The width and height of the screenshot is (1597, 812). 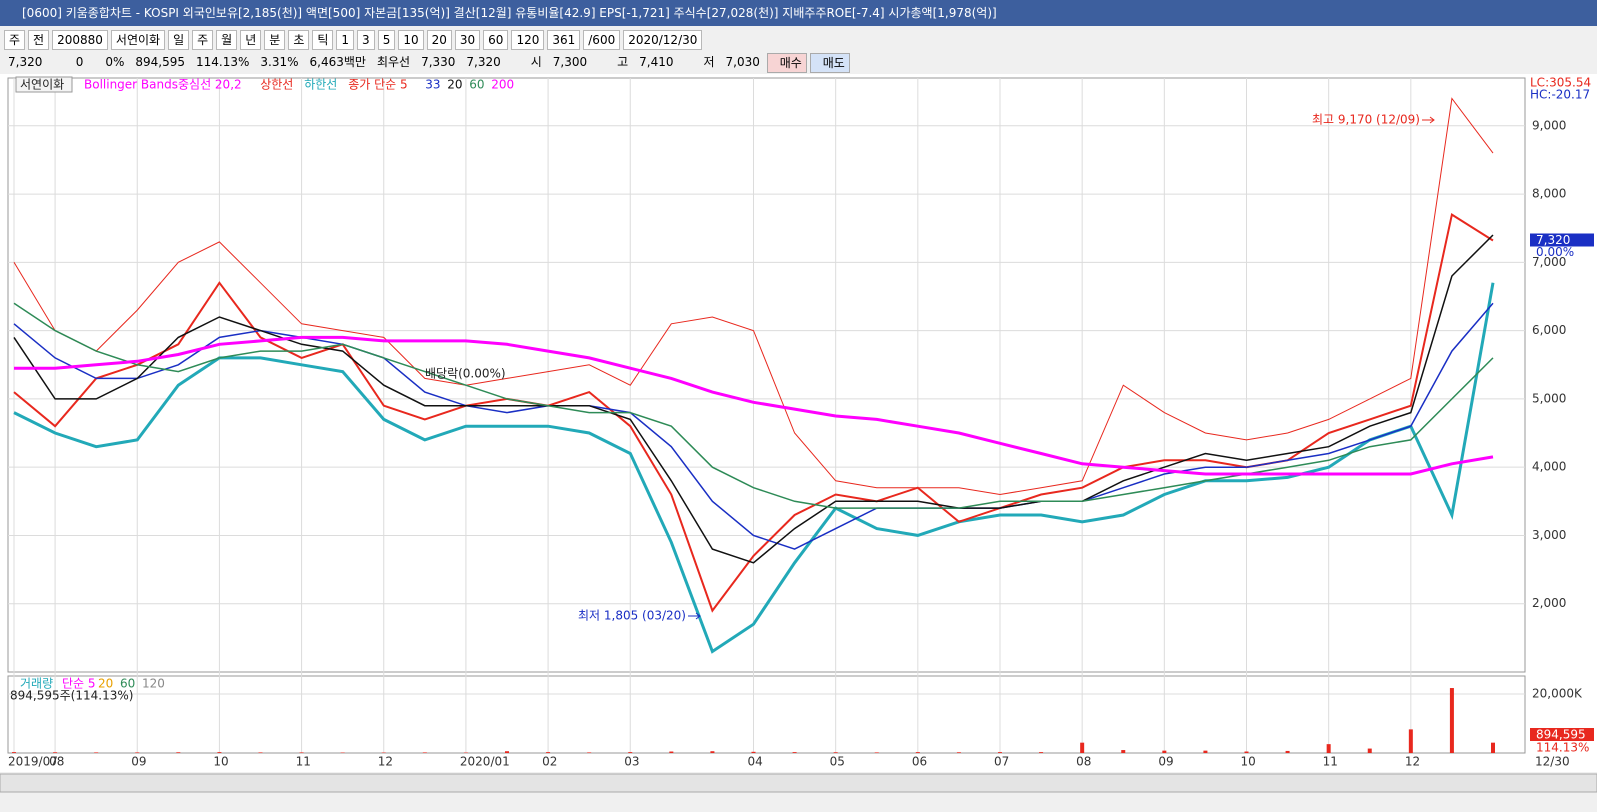 I want to click on y-tick-label: 20,000K, so click(x=1557, y=693).